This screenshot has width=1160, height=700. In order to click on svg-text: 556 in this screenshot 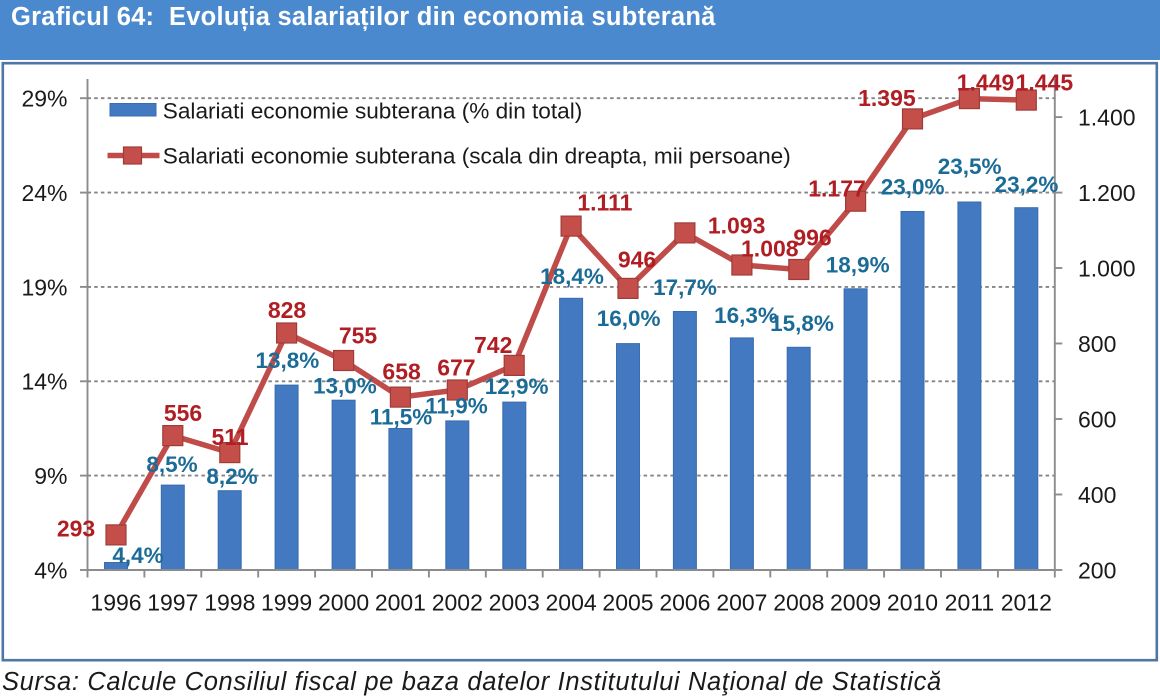, I will do `click(183, 413)`.